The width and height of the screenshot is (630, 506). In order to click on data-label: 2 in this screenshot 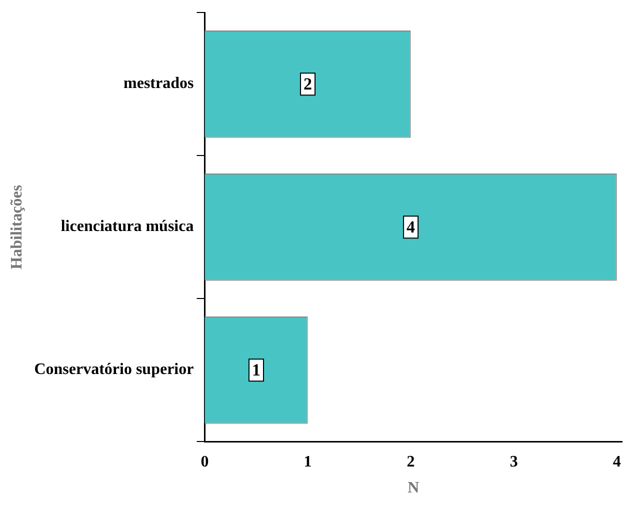, I will do `click(308, 84)`.